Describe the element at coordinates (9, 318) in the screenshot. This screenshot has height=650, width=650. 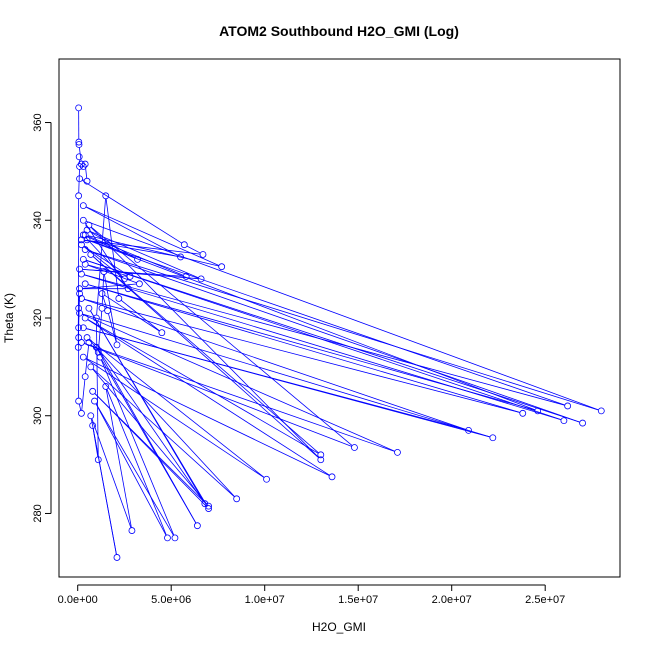
I see `y-axis-label: Theta (K)` at that location.